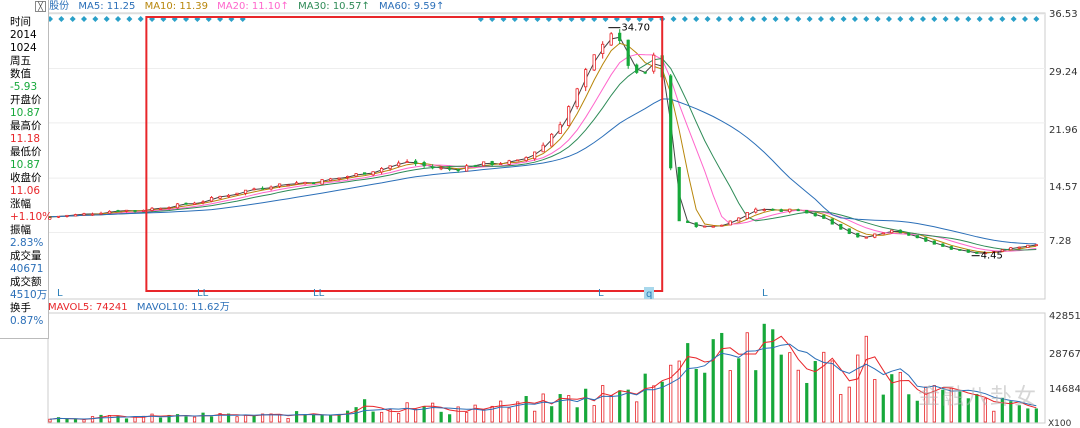 This screenshot has height=428, width=1080. I want to click on low-value: 10.87, so click(25, 165).